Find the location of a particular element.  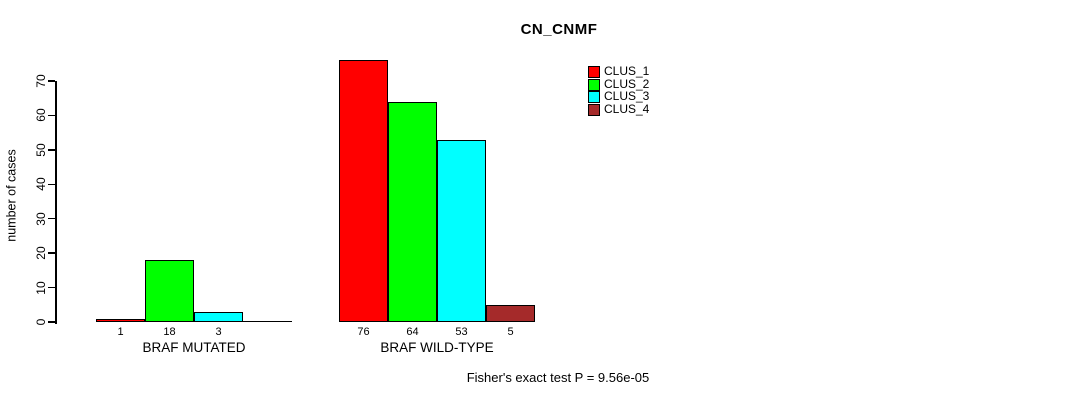

x-category-label: BRAF MUTATED is located at coordinates (194, 347).